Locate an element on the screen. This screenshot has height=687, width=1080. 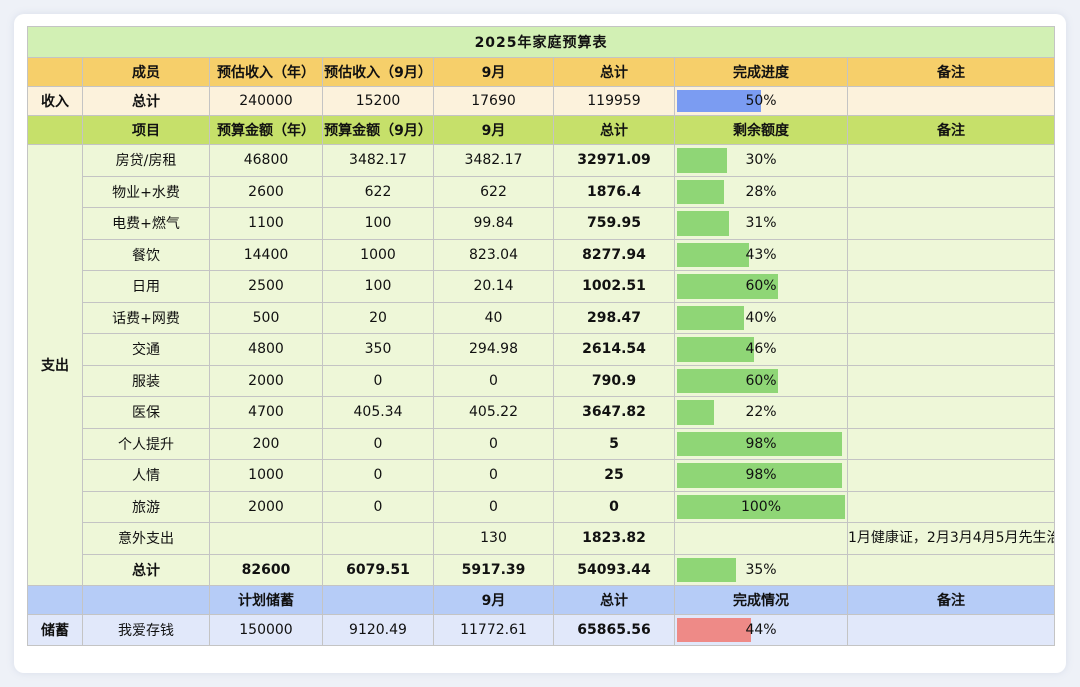
expense-row-total: 3647.82 is located at coordinates (614, 412).